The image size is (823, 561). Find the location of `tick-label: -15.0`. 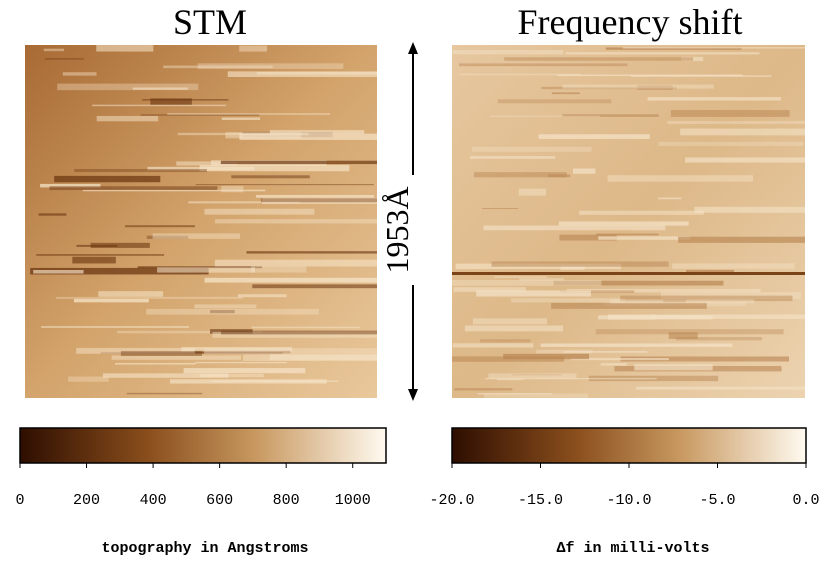

tick-label: -15.0 is located at coordinates (540, 500).